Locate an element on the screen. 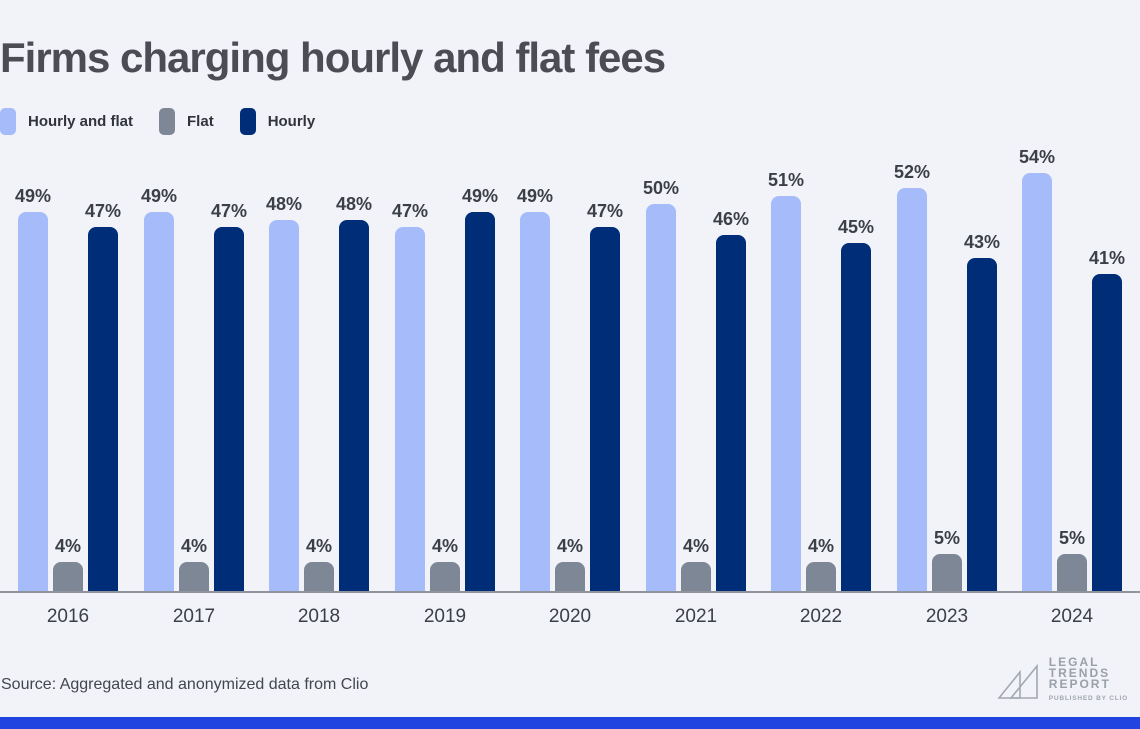 The height and width of the screenshot is (729, 1140). bar-value-label: 45% is located at coordinates (856, 227).